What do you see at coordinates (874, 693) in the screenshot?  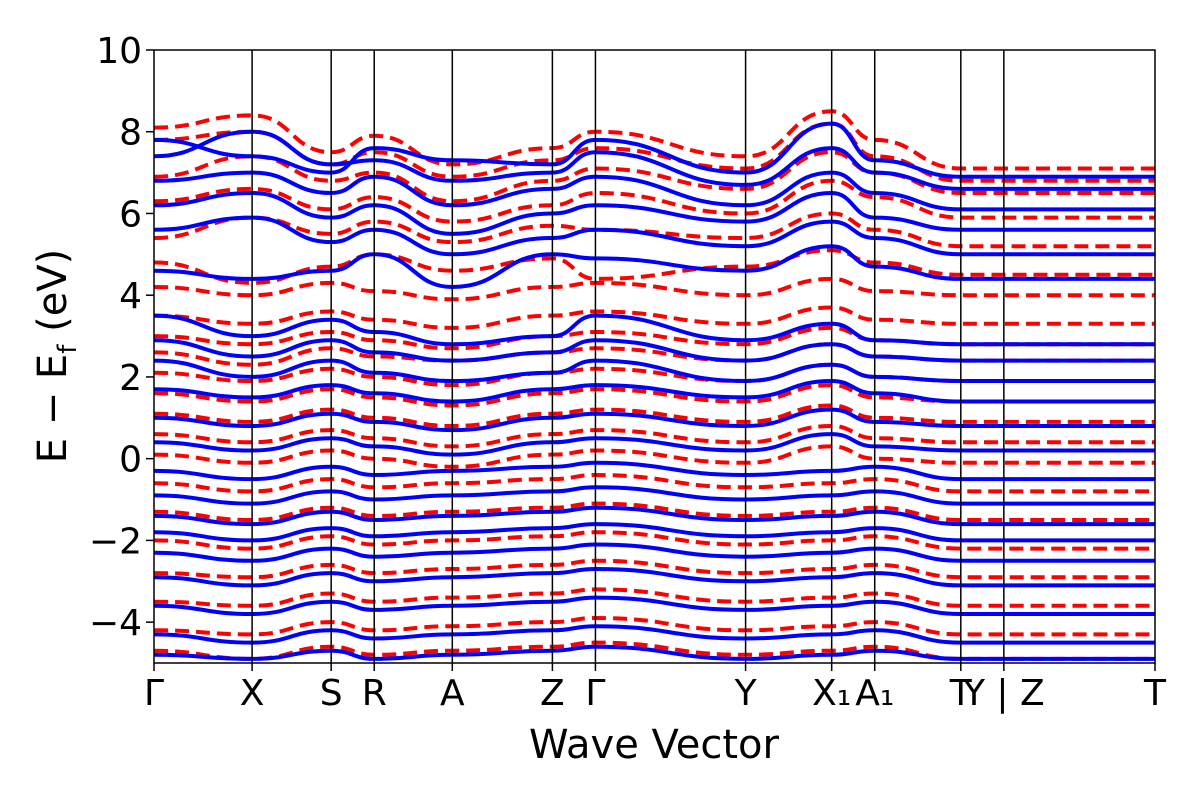 I see `x-tick-label: A₁` at bounding box center [874, 693].